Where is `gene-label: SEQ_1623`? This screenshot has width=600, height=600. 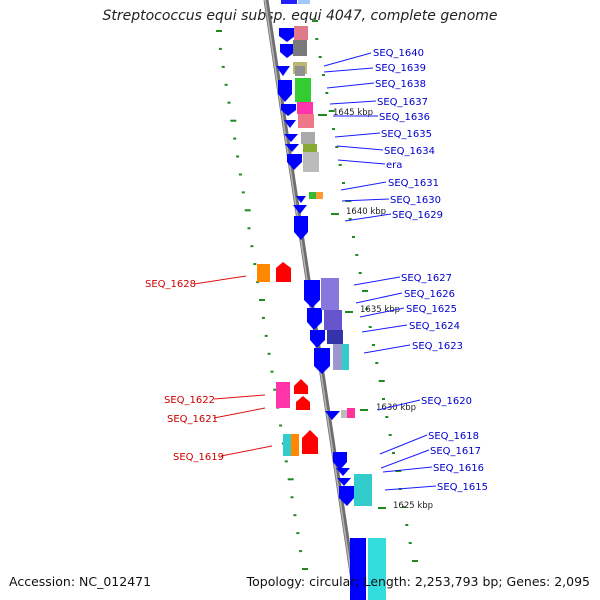
gene-label: SEQ_1623 is located at coordinates (437, 346).